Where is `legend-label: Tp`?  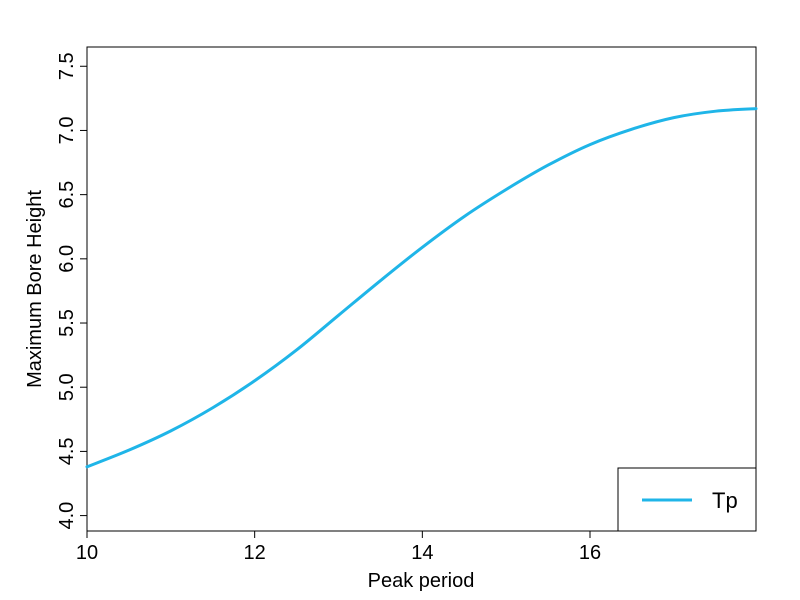
legend-label: Tp is located at coordinates (725, 500).